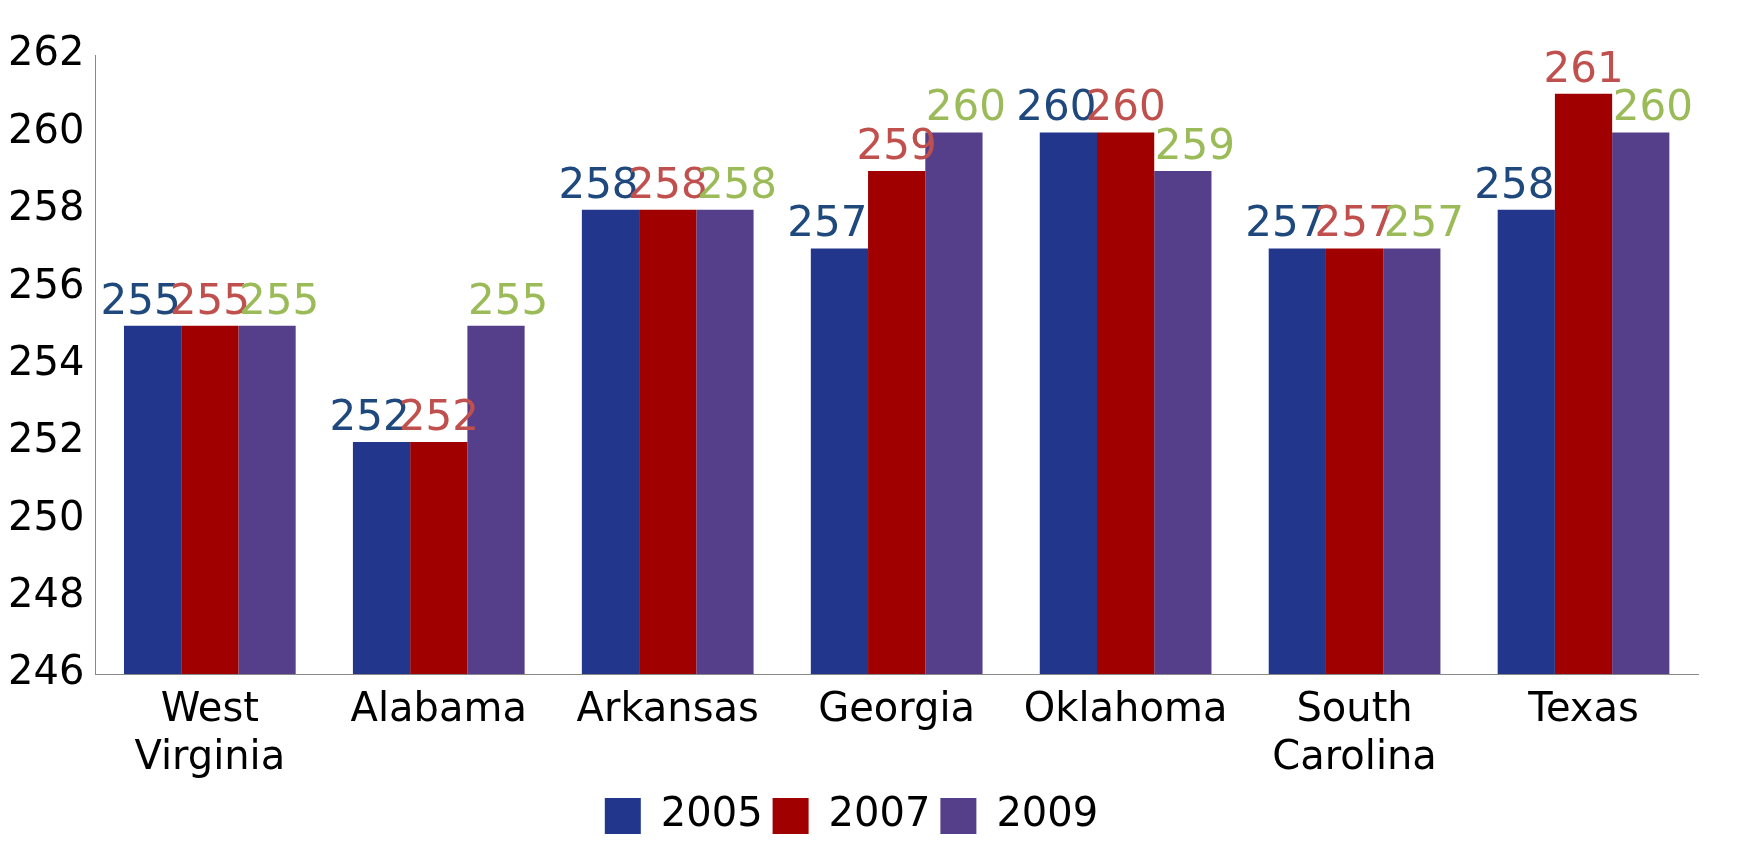 The image size is (1738, 846). I want to click on y-tick-label: 256, so click(46, 283).